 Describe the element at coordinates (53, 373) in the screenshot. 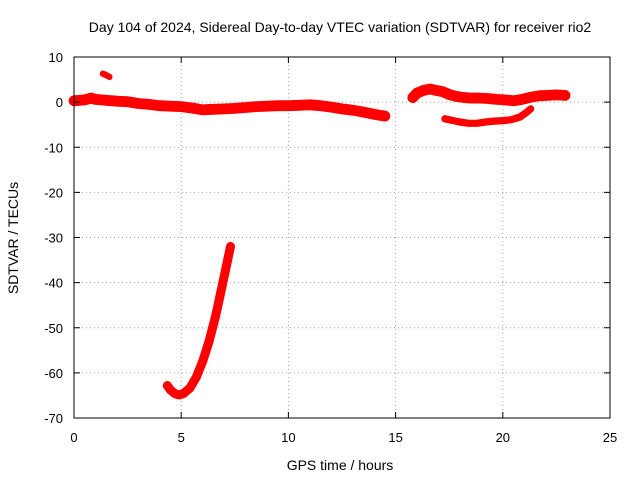

I see `y-tick-label: -60` at that location.